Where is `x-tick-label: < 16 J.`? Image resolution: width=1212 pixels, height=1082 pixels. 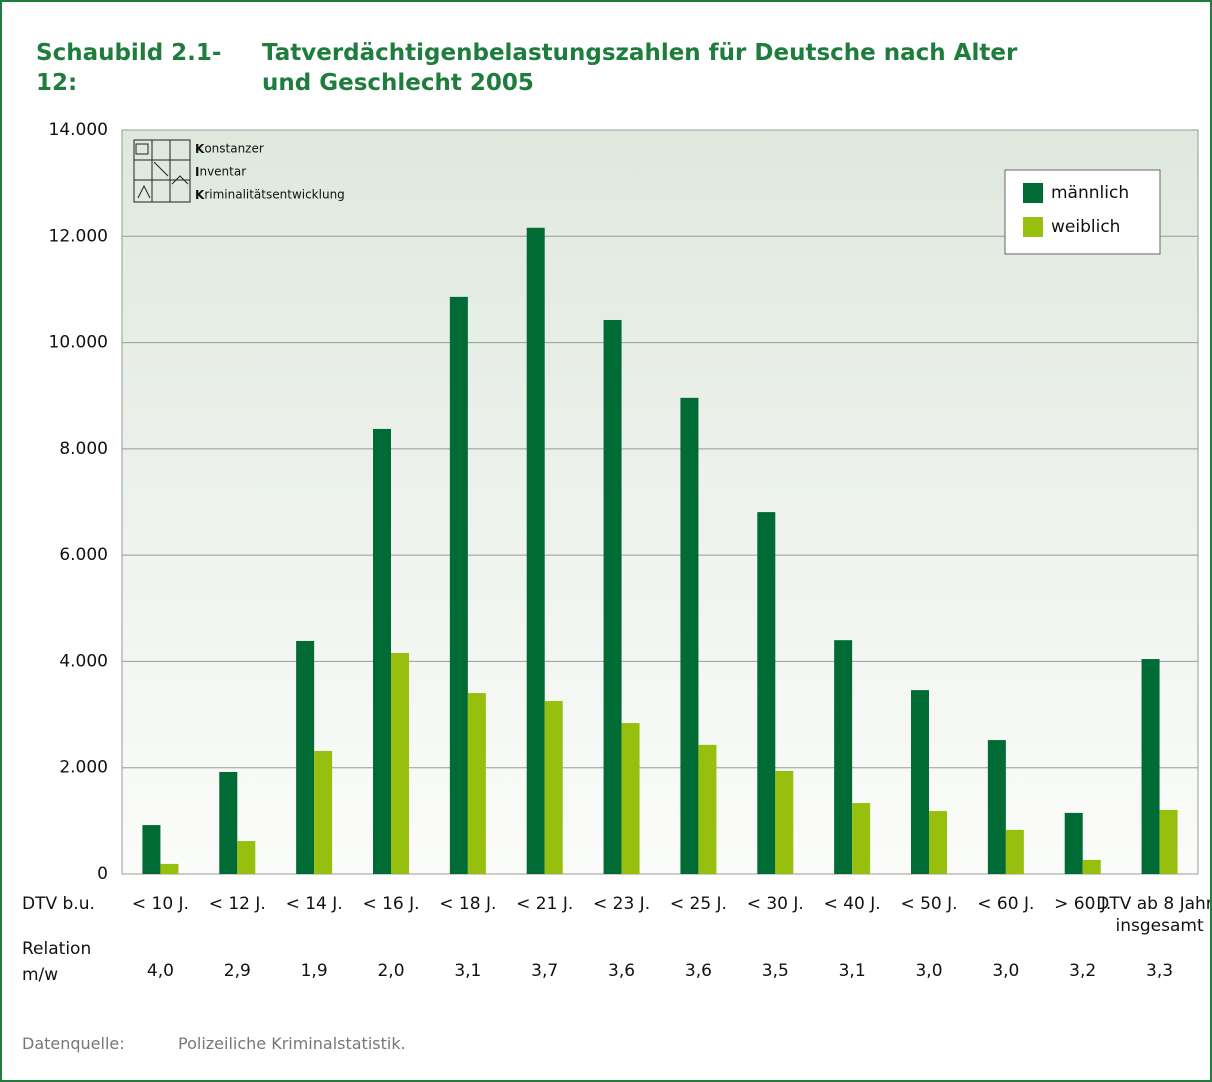
x-tick-label: < 16 J. is located at coordinates (391, 904).